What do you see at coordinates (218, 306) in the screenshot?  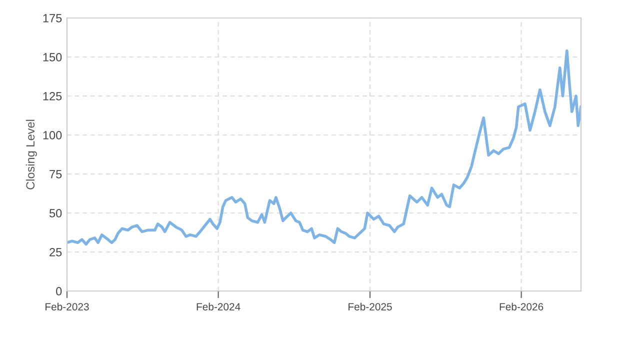 I see `x-tick-label: Feb-2024` at bounding box center [218, 306].